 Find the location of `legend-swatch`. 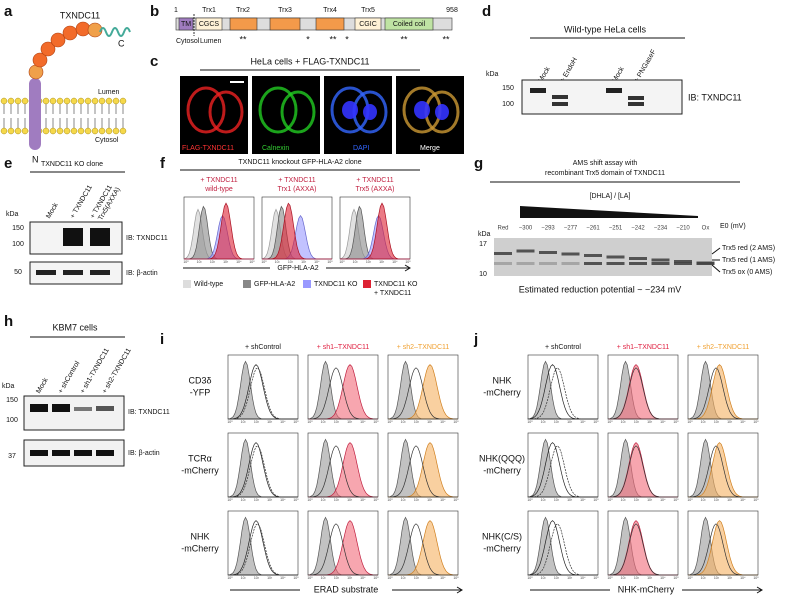

legend-swatch is located at coordinates (367, 284).